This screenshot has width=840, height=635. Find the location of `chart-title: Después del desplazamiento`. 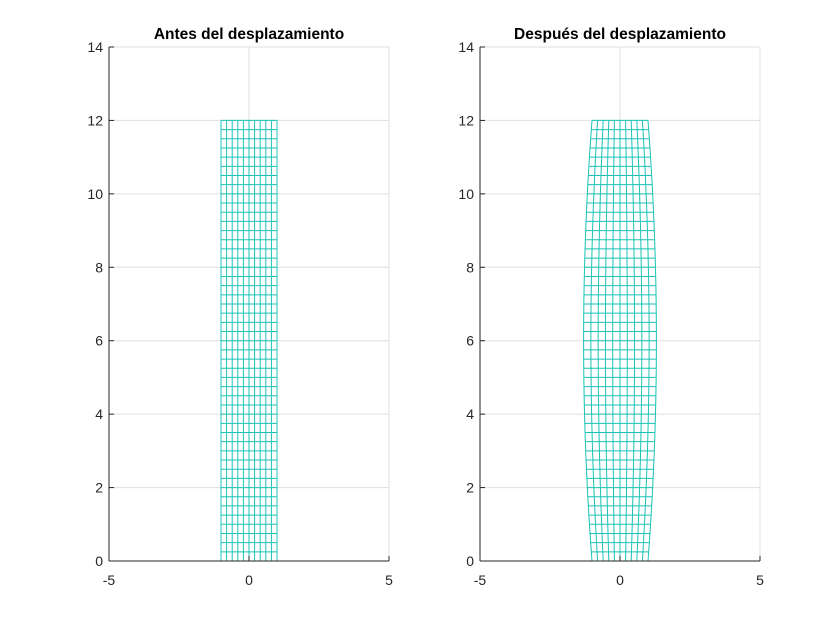

chart-title: Después del desplazamiento is located at coordinates (620, 34).